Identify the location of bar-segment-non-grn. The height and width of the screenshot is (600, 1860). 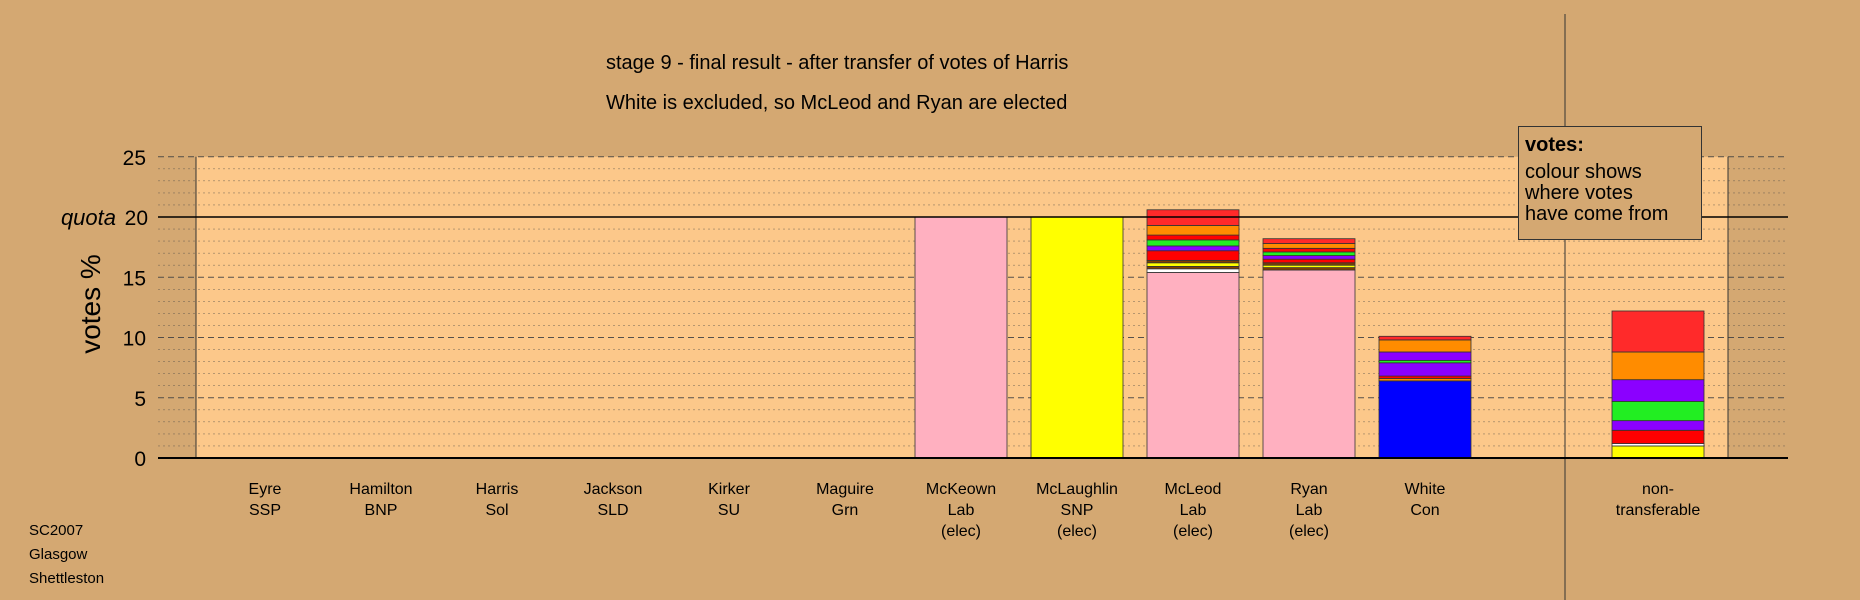
(1658, 411).